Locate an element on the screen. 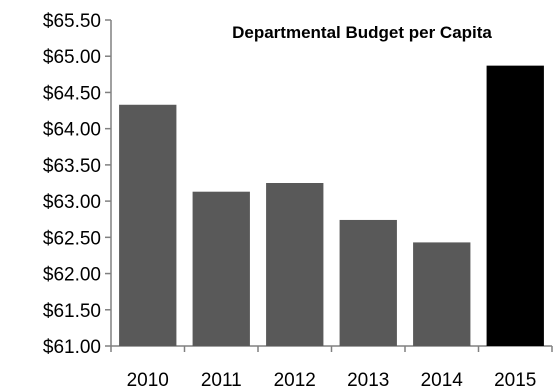 This screenshot has height=392, width=553. y-tick-label: $65.50 is located at coordinates (72, 21).